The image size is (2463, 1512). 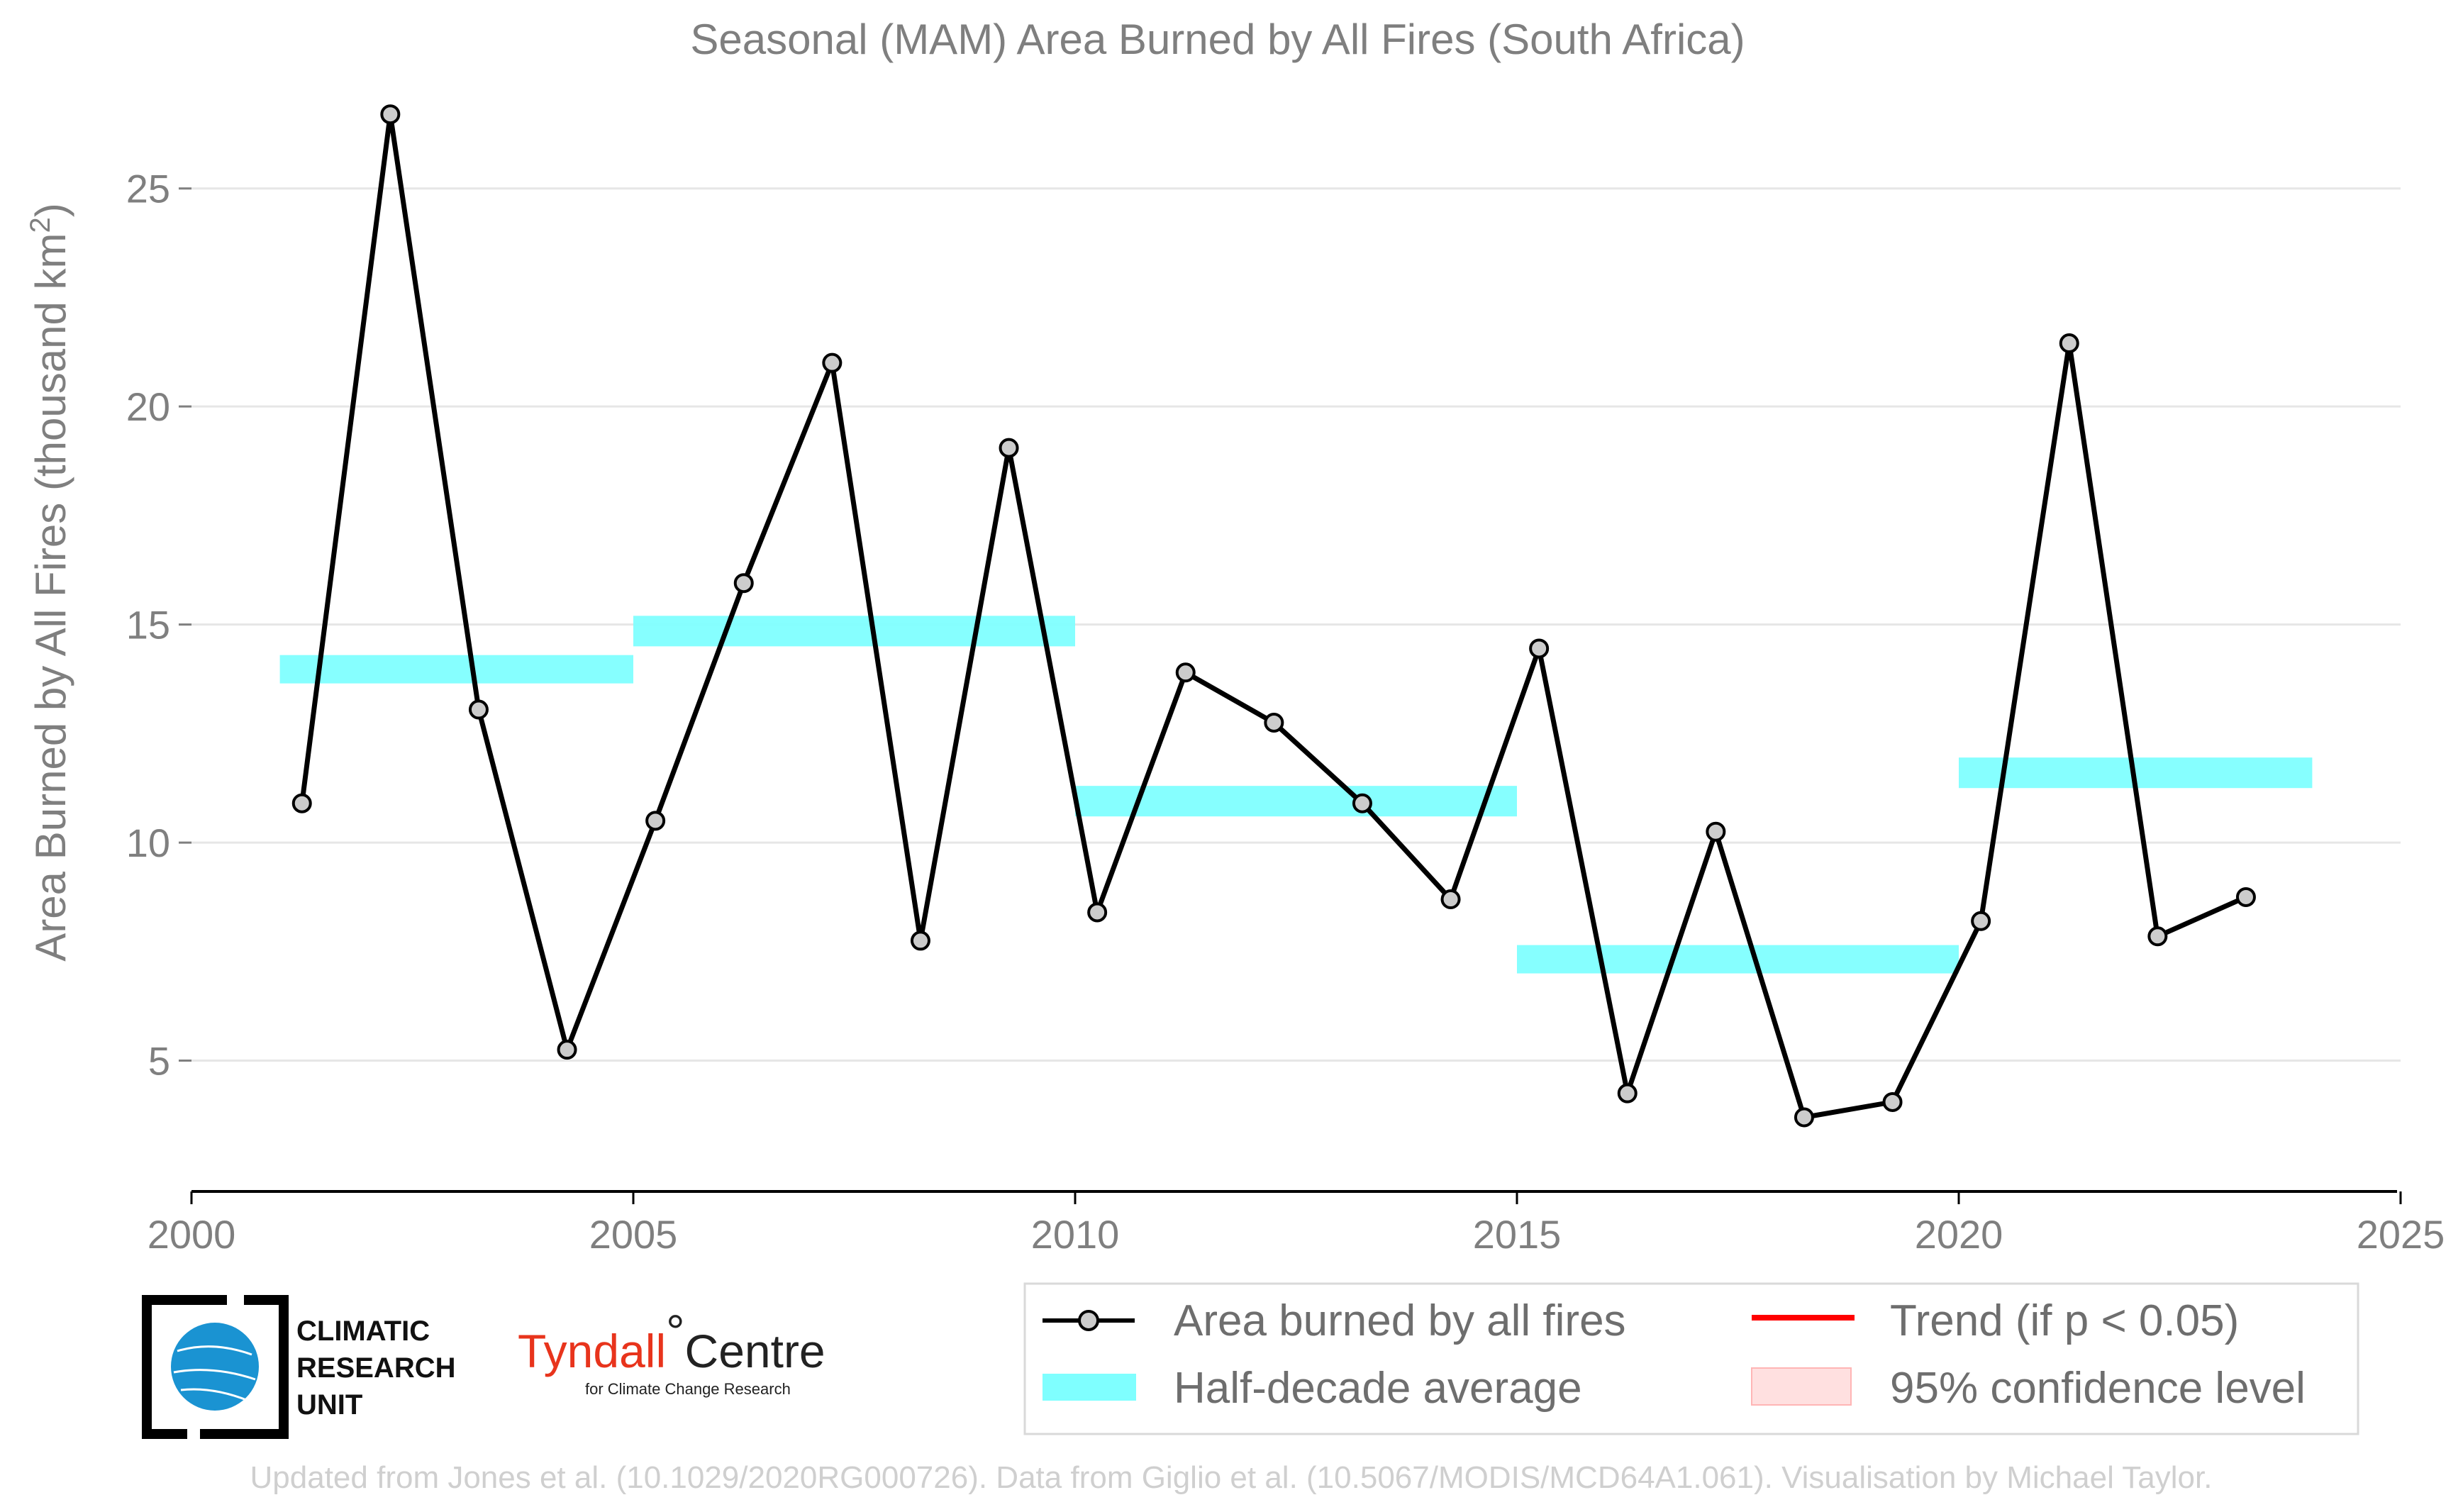 I want to click on legend-item-half-decade: Half-decade average, so click(x=1313, y=1388).